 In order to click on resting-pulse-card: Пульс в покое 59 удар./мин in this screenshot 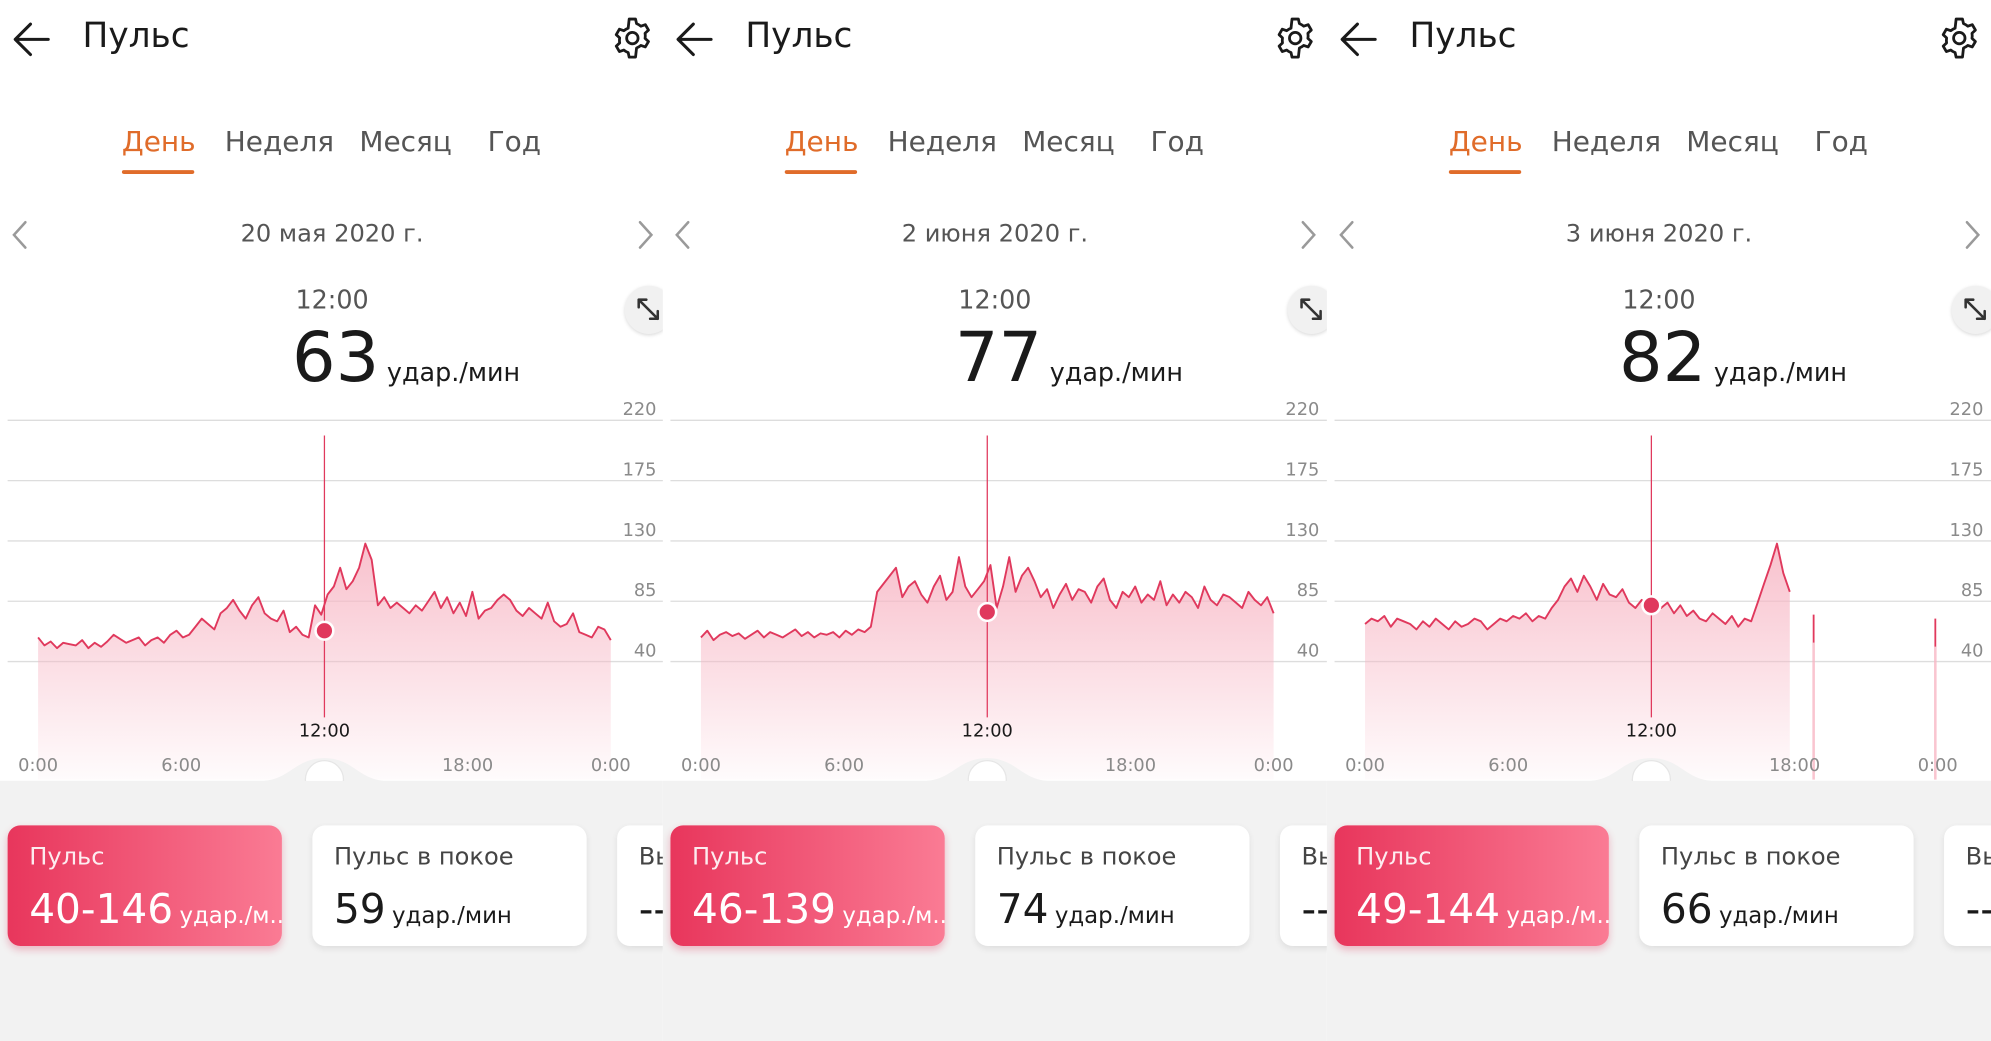, I will do `click(449, 886)`.